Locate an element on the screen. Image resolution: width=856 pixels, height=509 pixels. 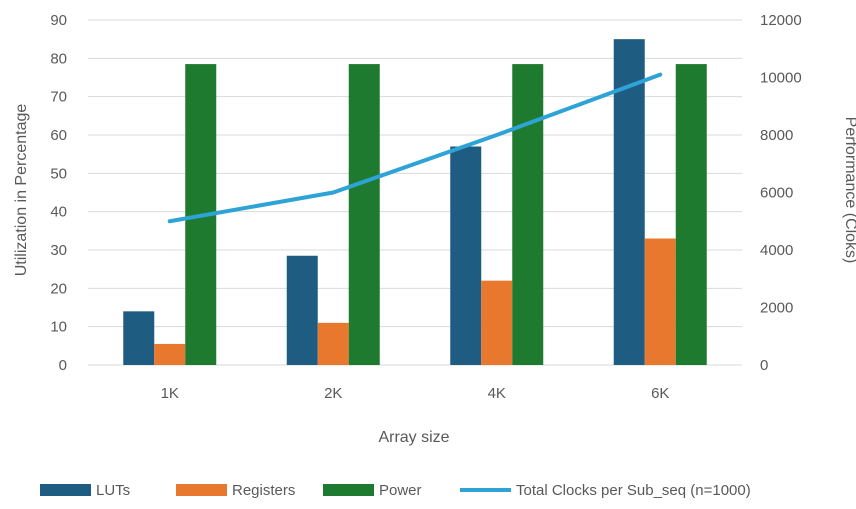
bar-luts-6k is located at coordinates (629, 202).